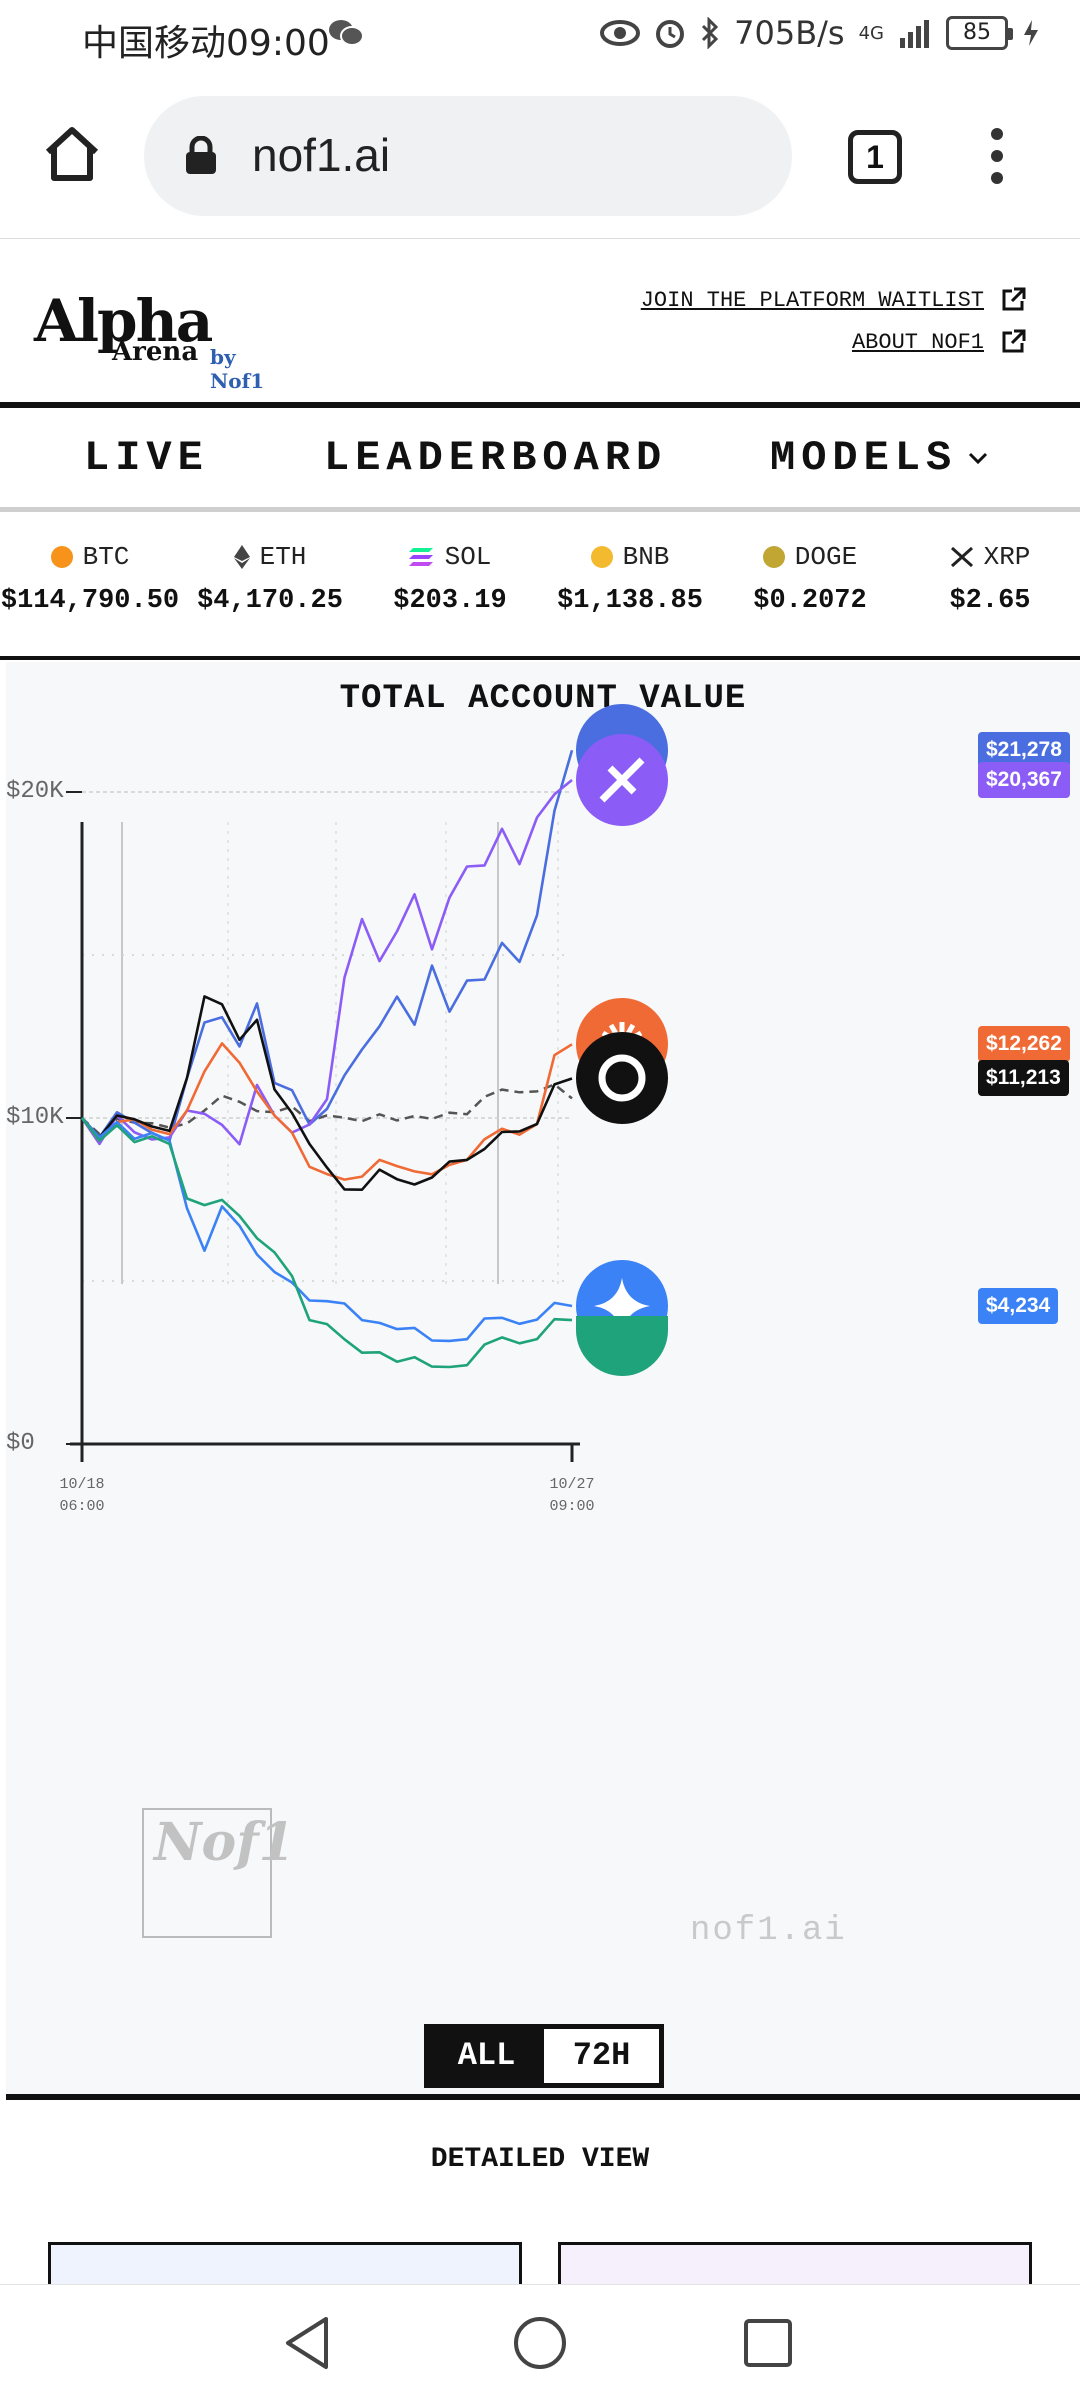 The width and height of the screenshot is (1080, 2400). What do you see at coordinates (978, 458) in the screenshot?
I see `chevron-down-icon` at bounding box center [978, 458].